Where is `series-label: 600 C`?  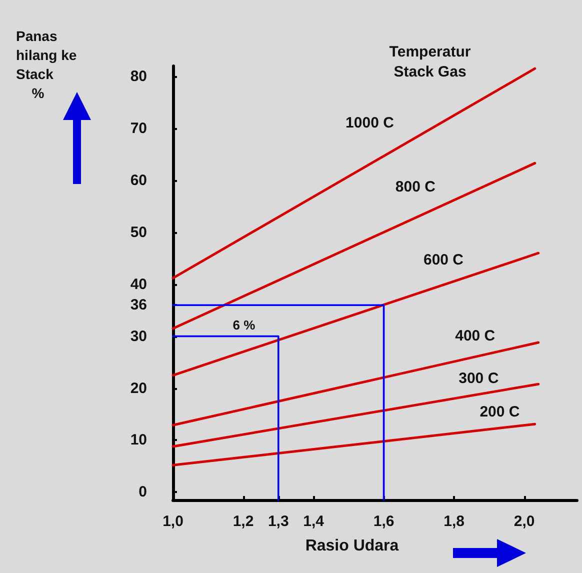
series-label: 600 C is located at coordinates (443, 259).